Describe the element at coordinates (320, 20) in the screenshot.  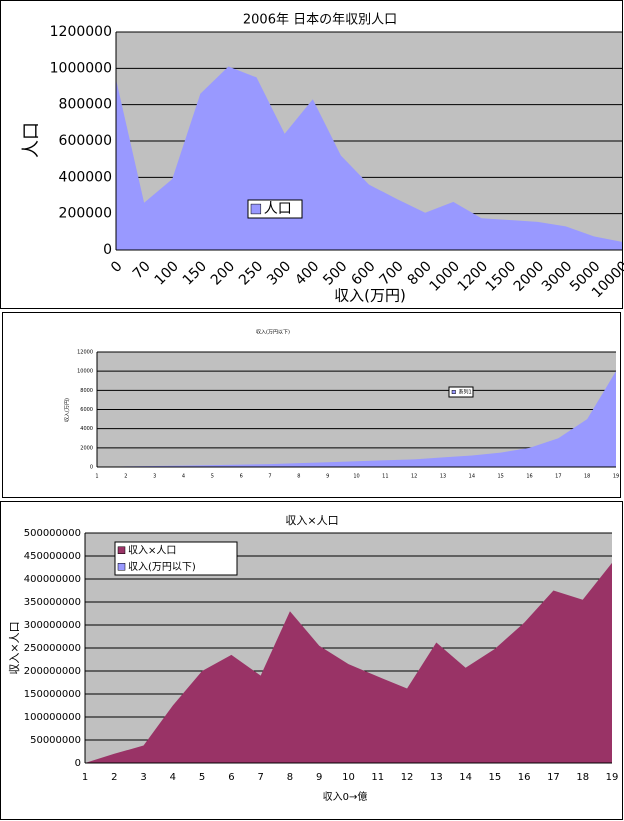
I see `chart-title: 2006年 日本の年収別人口` at that location.